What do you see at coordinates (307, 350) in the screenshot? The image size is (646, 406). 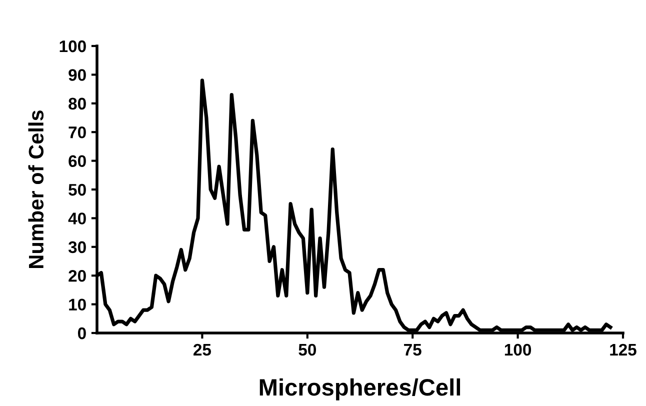 I see `x-tick-label: 50` at bounding box center [307, 350].